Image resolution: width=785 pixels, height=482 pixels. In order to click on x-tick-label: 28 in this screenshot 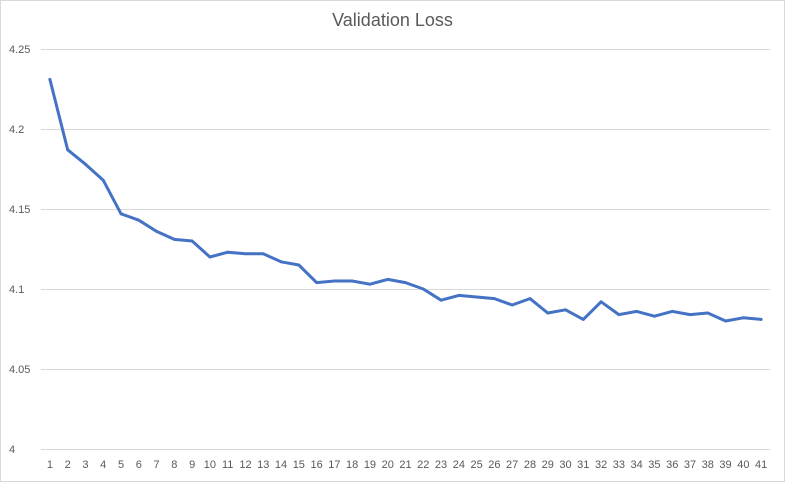, I will do `click(530, 465)`.